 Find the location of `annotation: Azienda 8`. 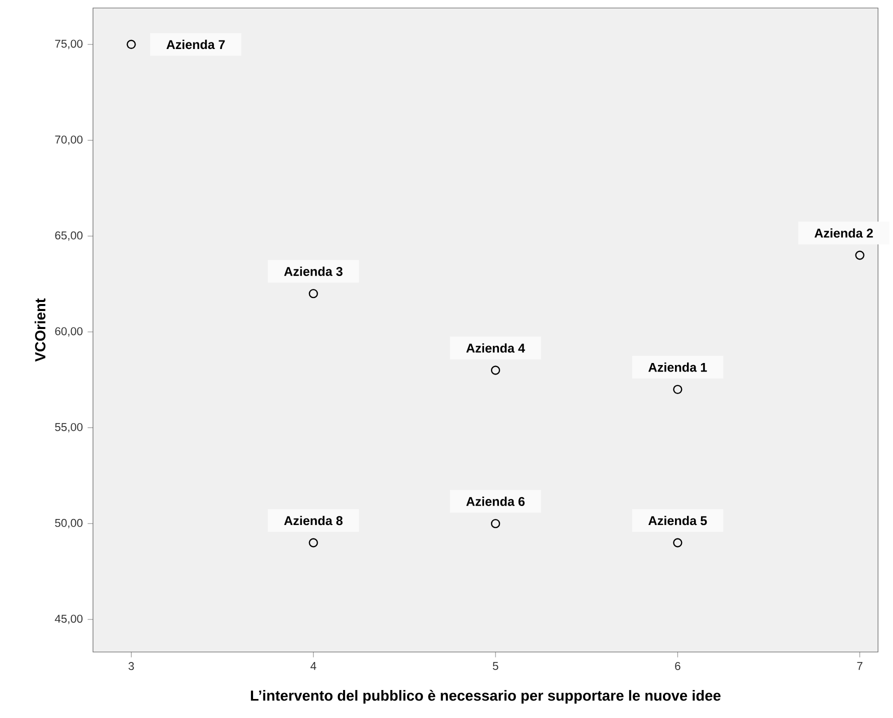

annotation: Azienda 8 is located at coordinates (313, 521).